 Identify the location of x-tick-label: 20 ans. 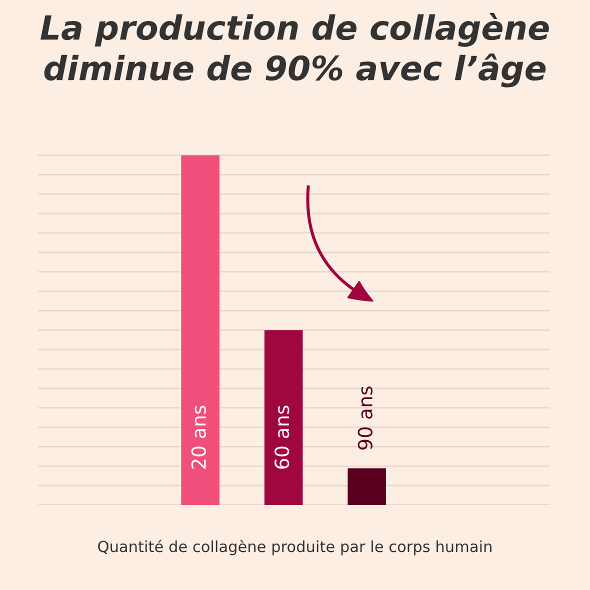
(198, 437).